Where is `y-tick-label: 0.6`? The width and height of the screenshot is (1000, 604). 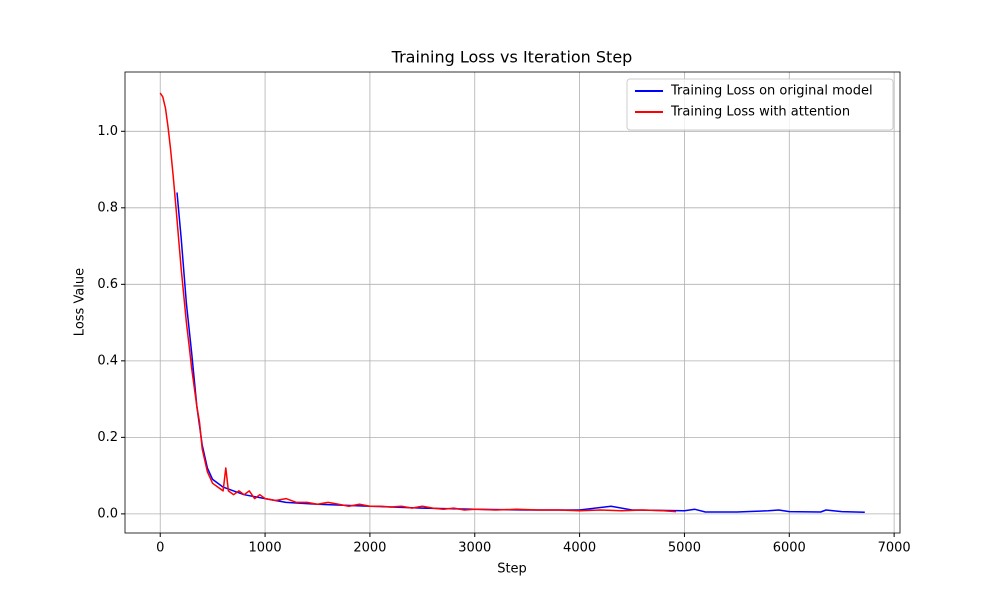
y-tick-label: 0.6 is located at coordinates (107, 284).